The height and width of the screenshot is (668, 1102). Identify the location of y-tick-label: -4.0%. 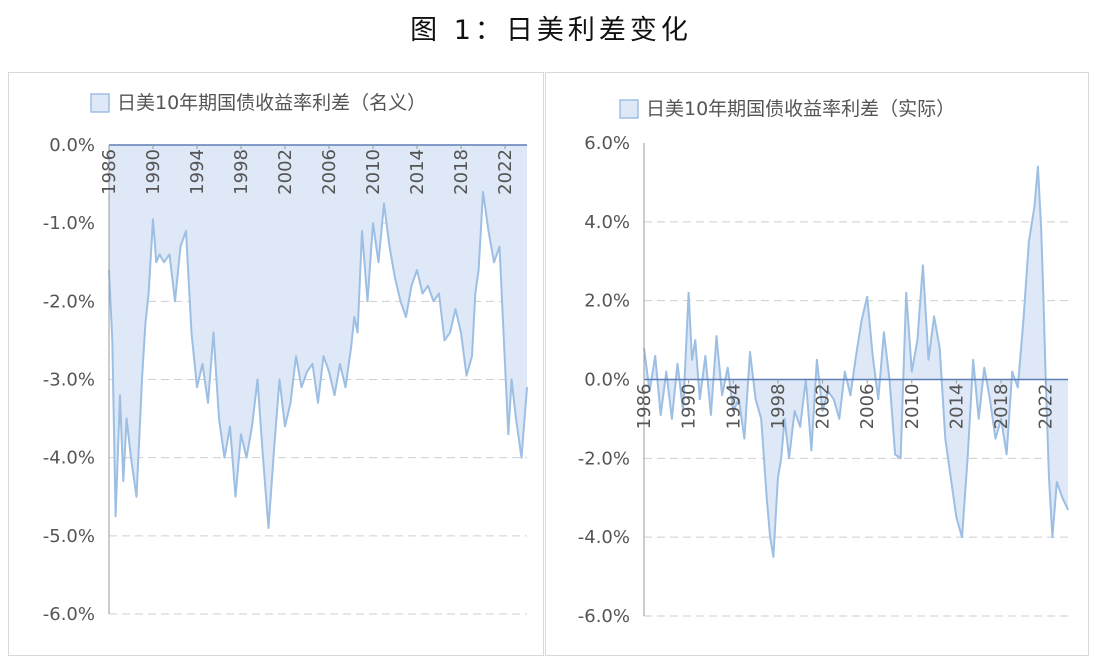
(69, 458).